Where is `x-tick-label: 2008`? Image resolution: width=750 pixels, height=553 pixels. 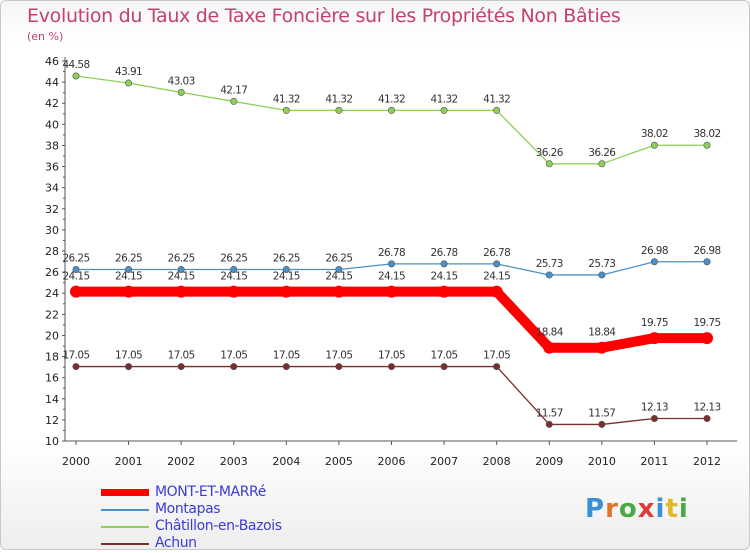
x-tick-label: 2008 is located at coordinates (497, 461).